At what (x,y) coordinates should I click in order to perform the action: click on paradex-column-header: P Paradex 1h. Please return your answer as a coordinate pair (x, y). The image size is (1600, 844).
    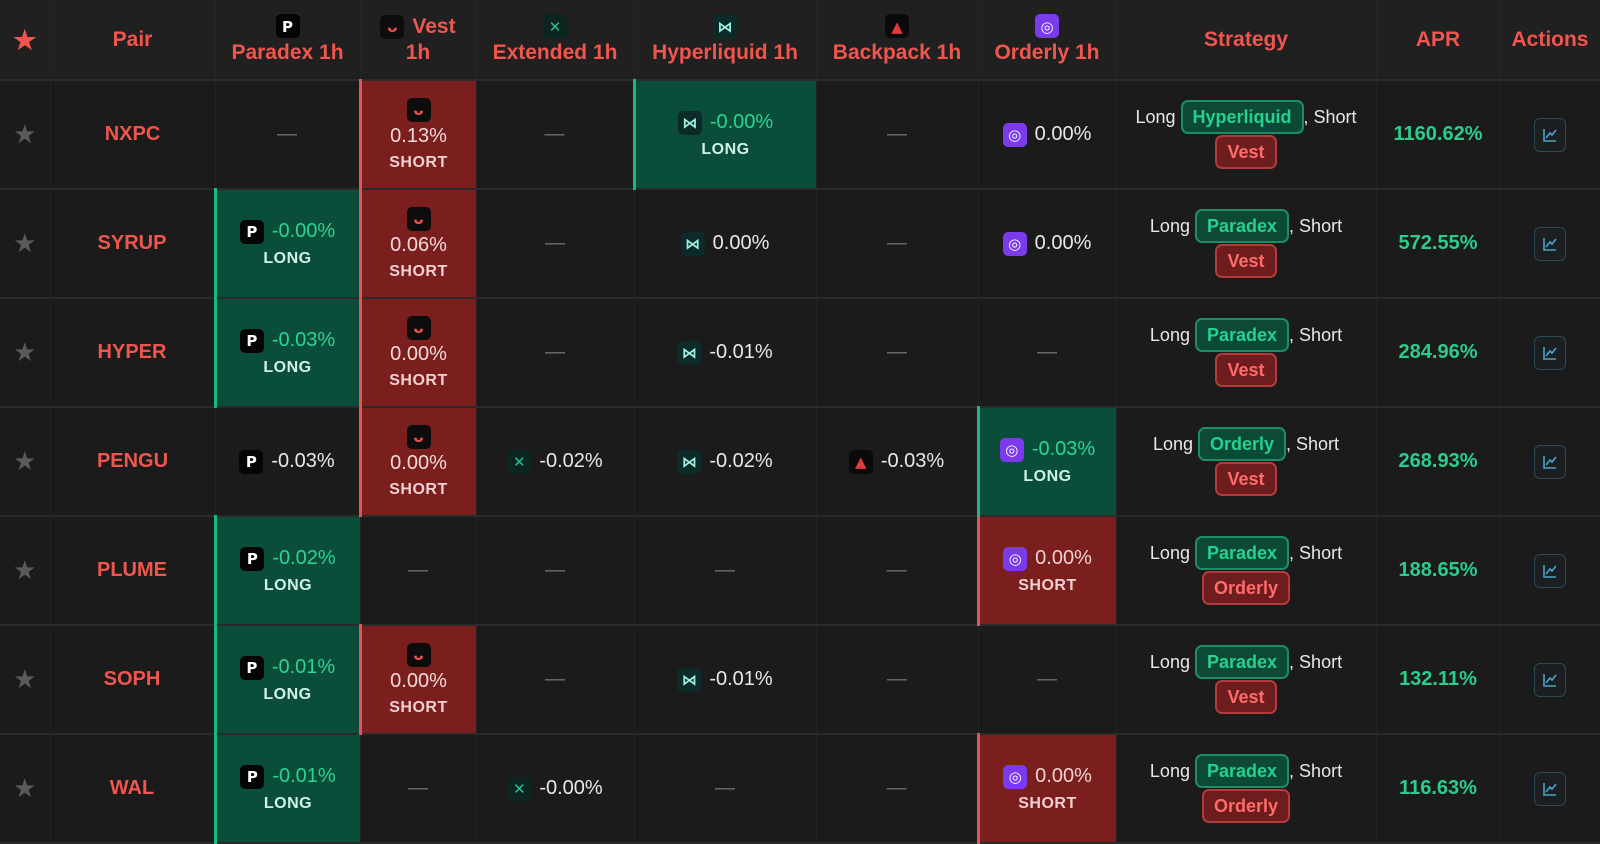
    Looking at the image, I should click on (288, 40).